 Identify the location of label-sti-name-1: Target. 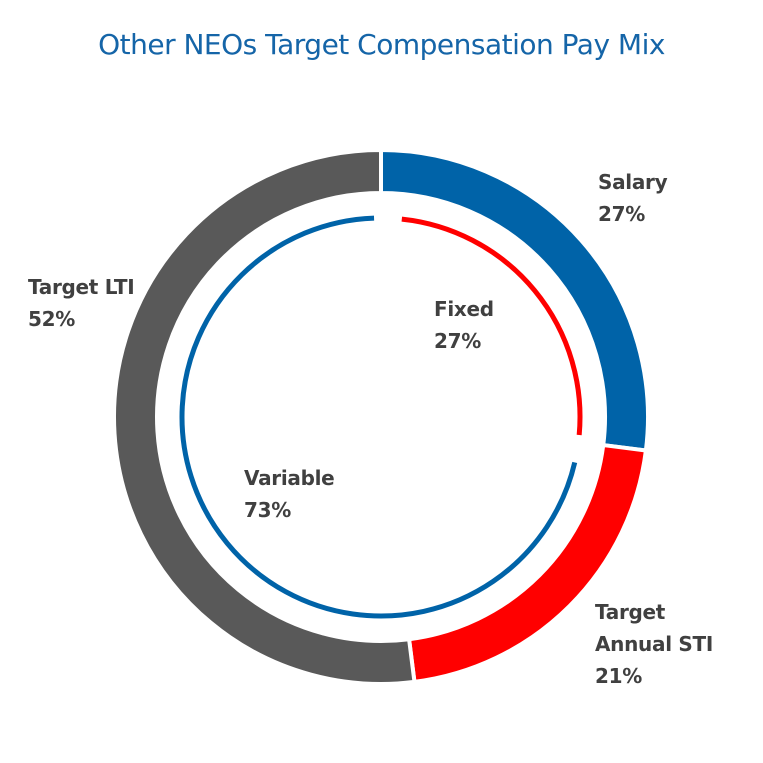
(630, 612).